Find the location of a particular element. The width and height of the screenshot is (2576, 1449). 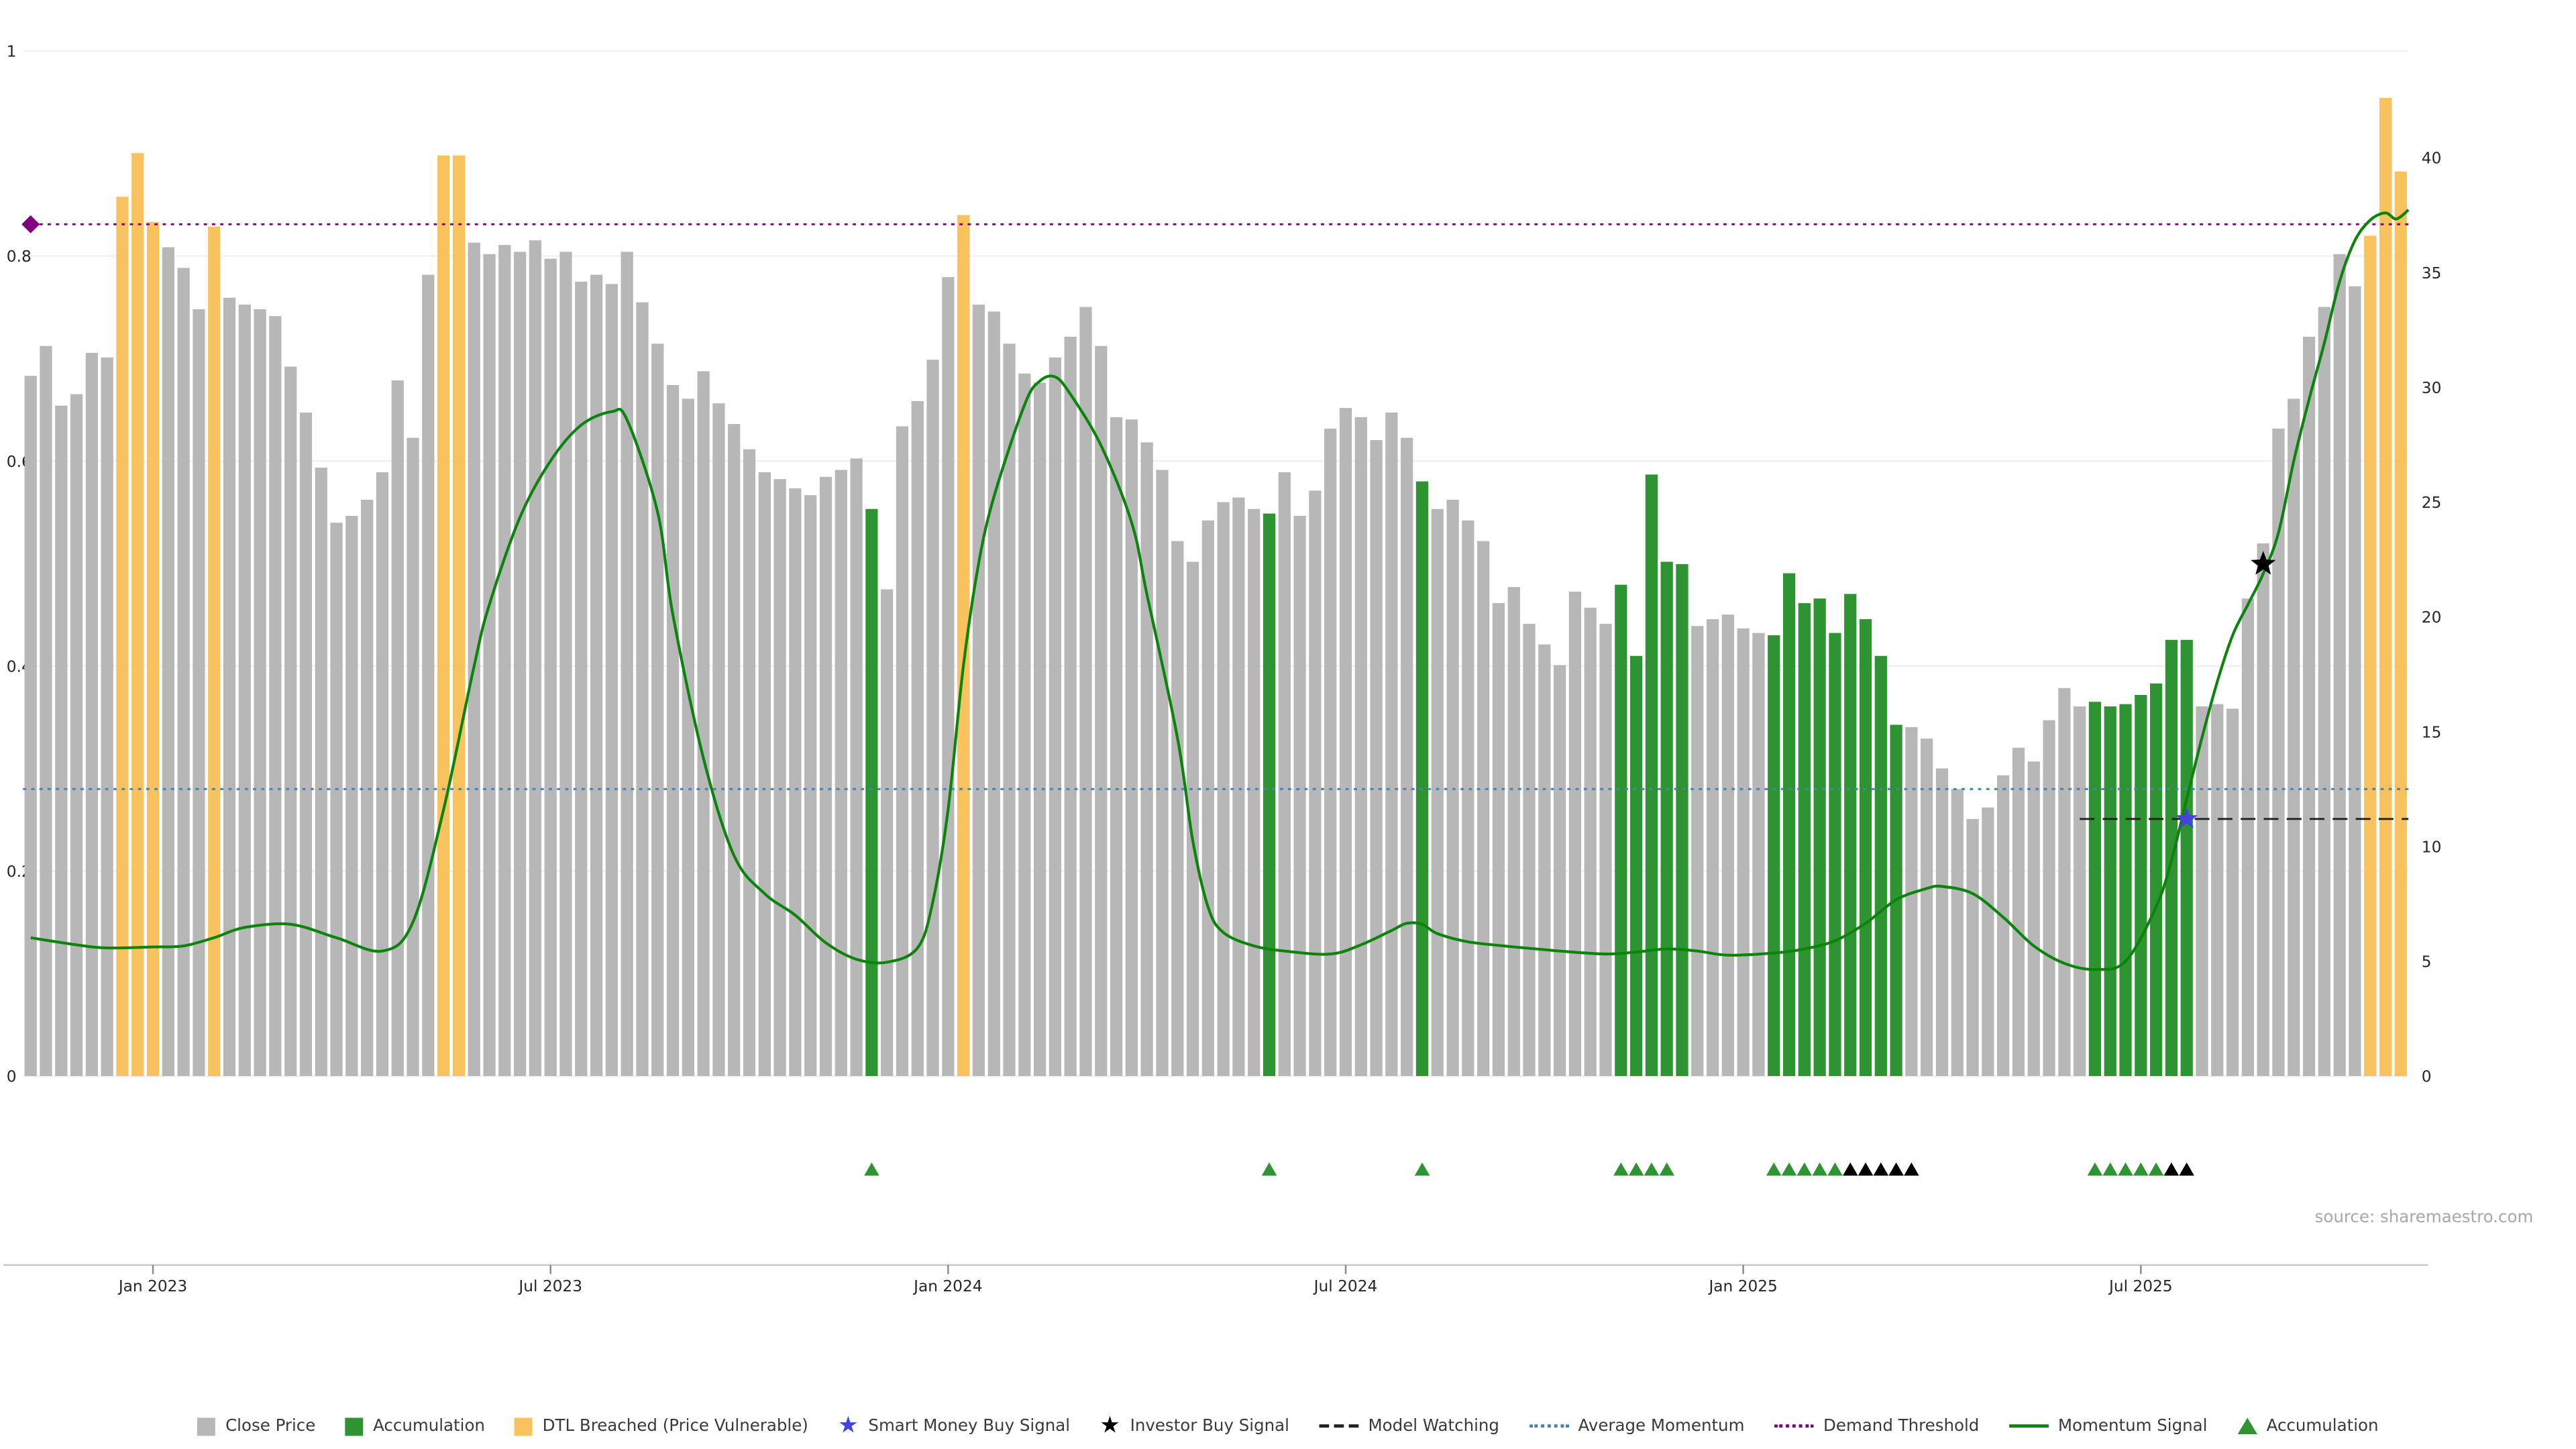

legend-item-accumulation: Accumulation is located at coordinates (415, 1426).